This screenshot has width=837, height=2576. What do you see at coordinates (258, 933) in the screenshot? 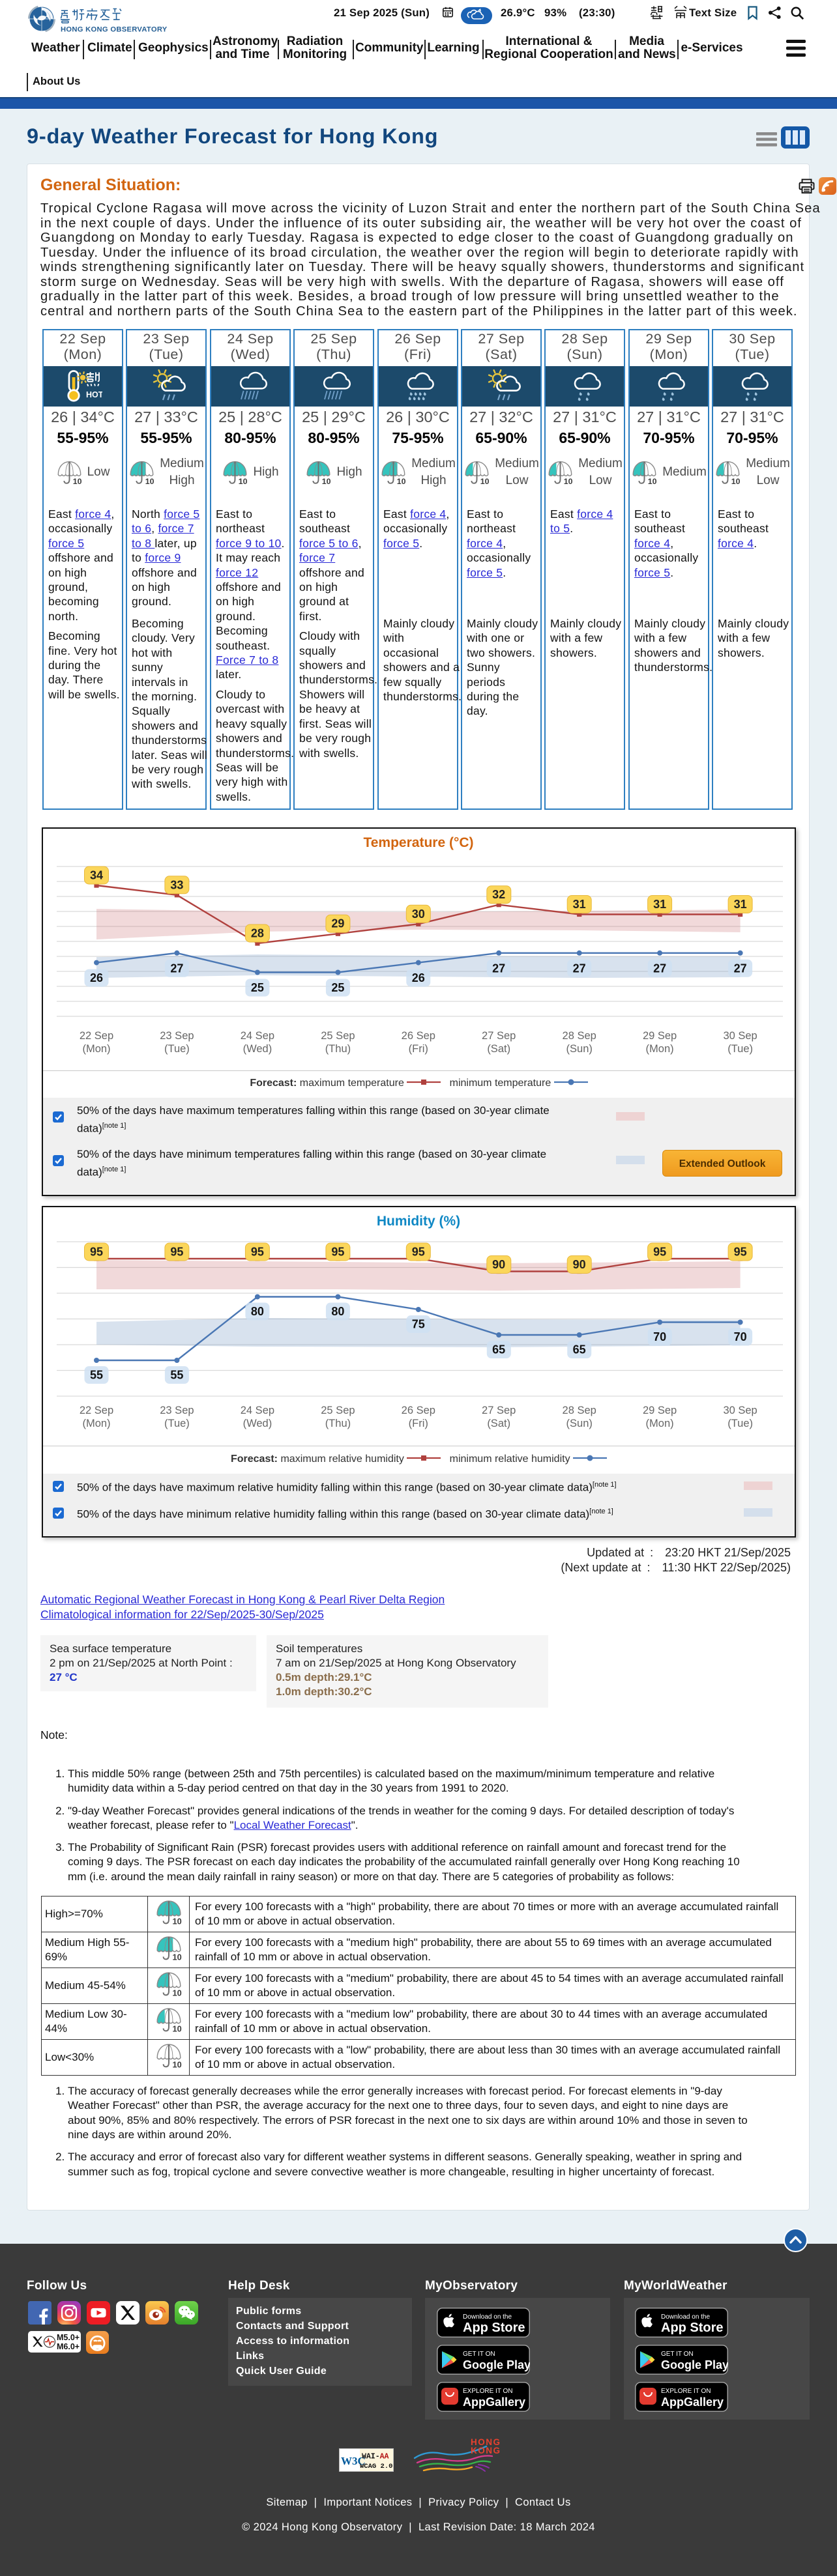
I see `svg-text: 28` at bounding box center [258, 933].